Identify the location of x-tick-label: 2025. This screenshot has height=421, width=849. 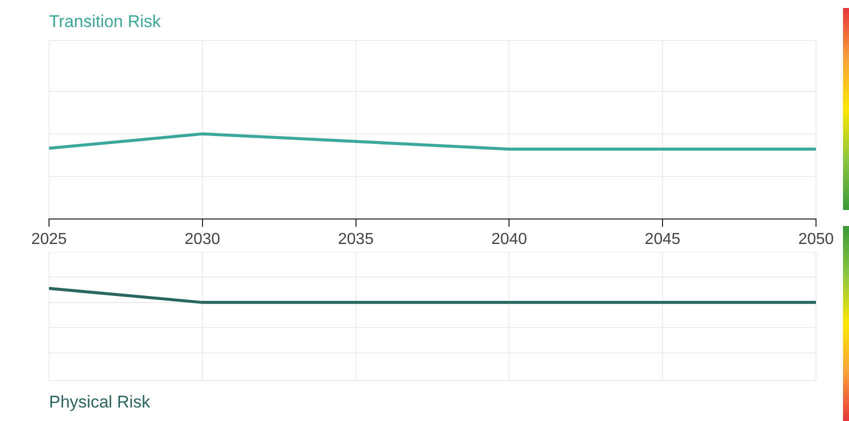
(49, 239).